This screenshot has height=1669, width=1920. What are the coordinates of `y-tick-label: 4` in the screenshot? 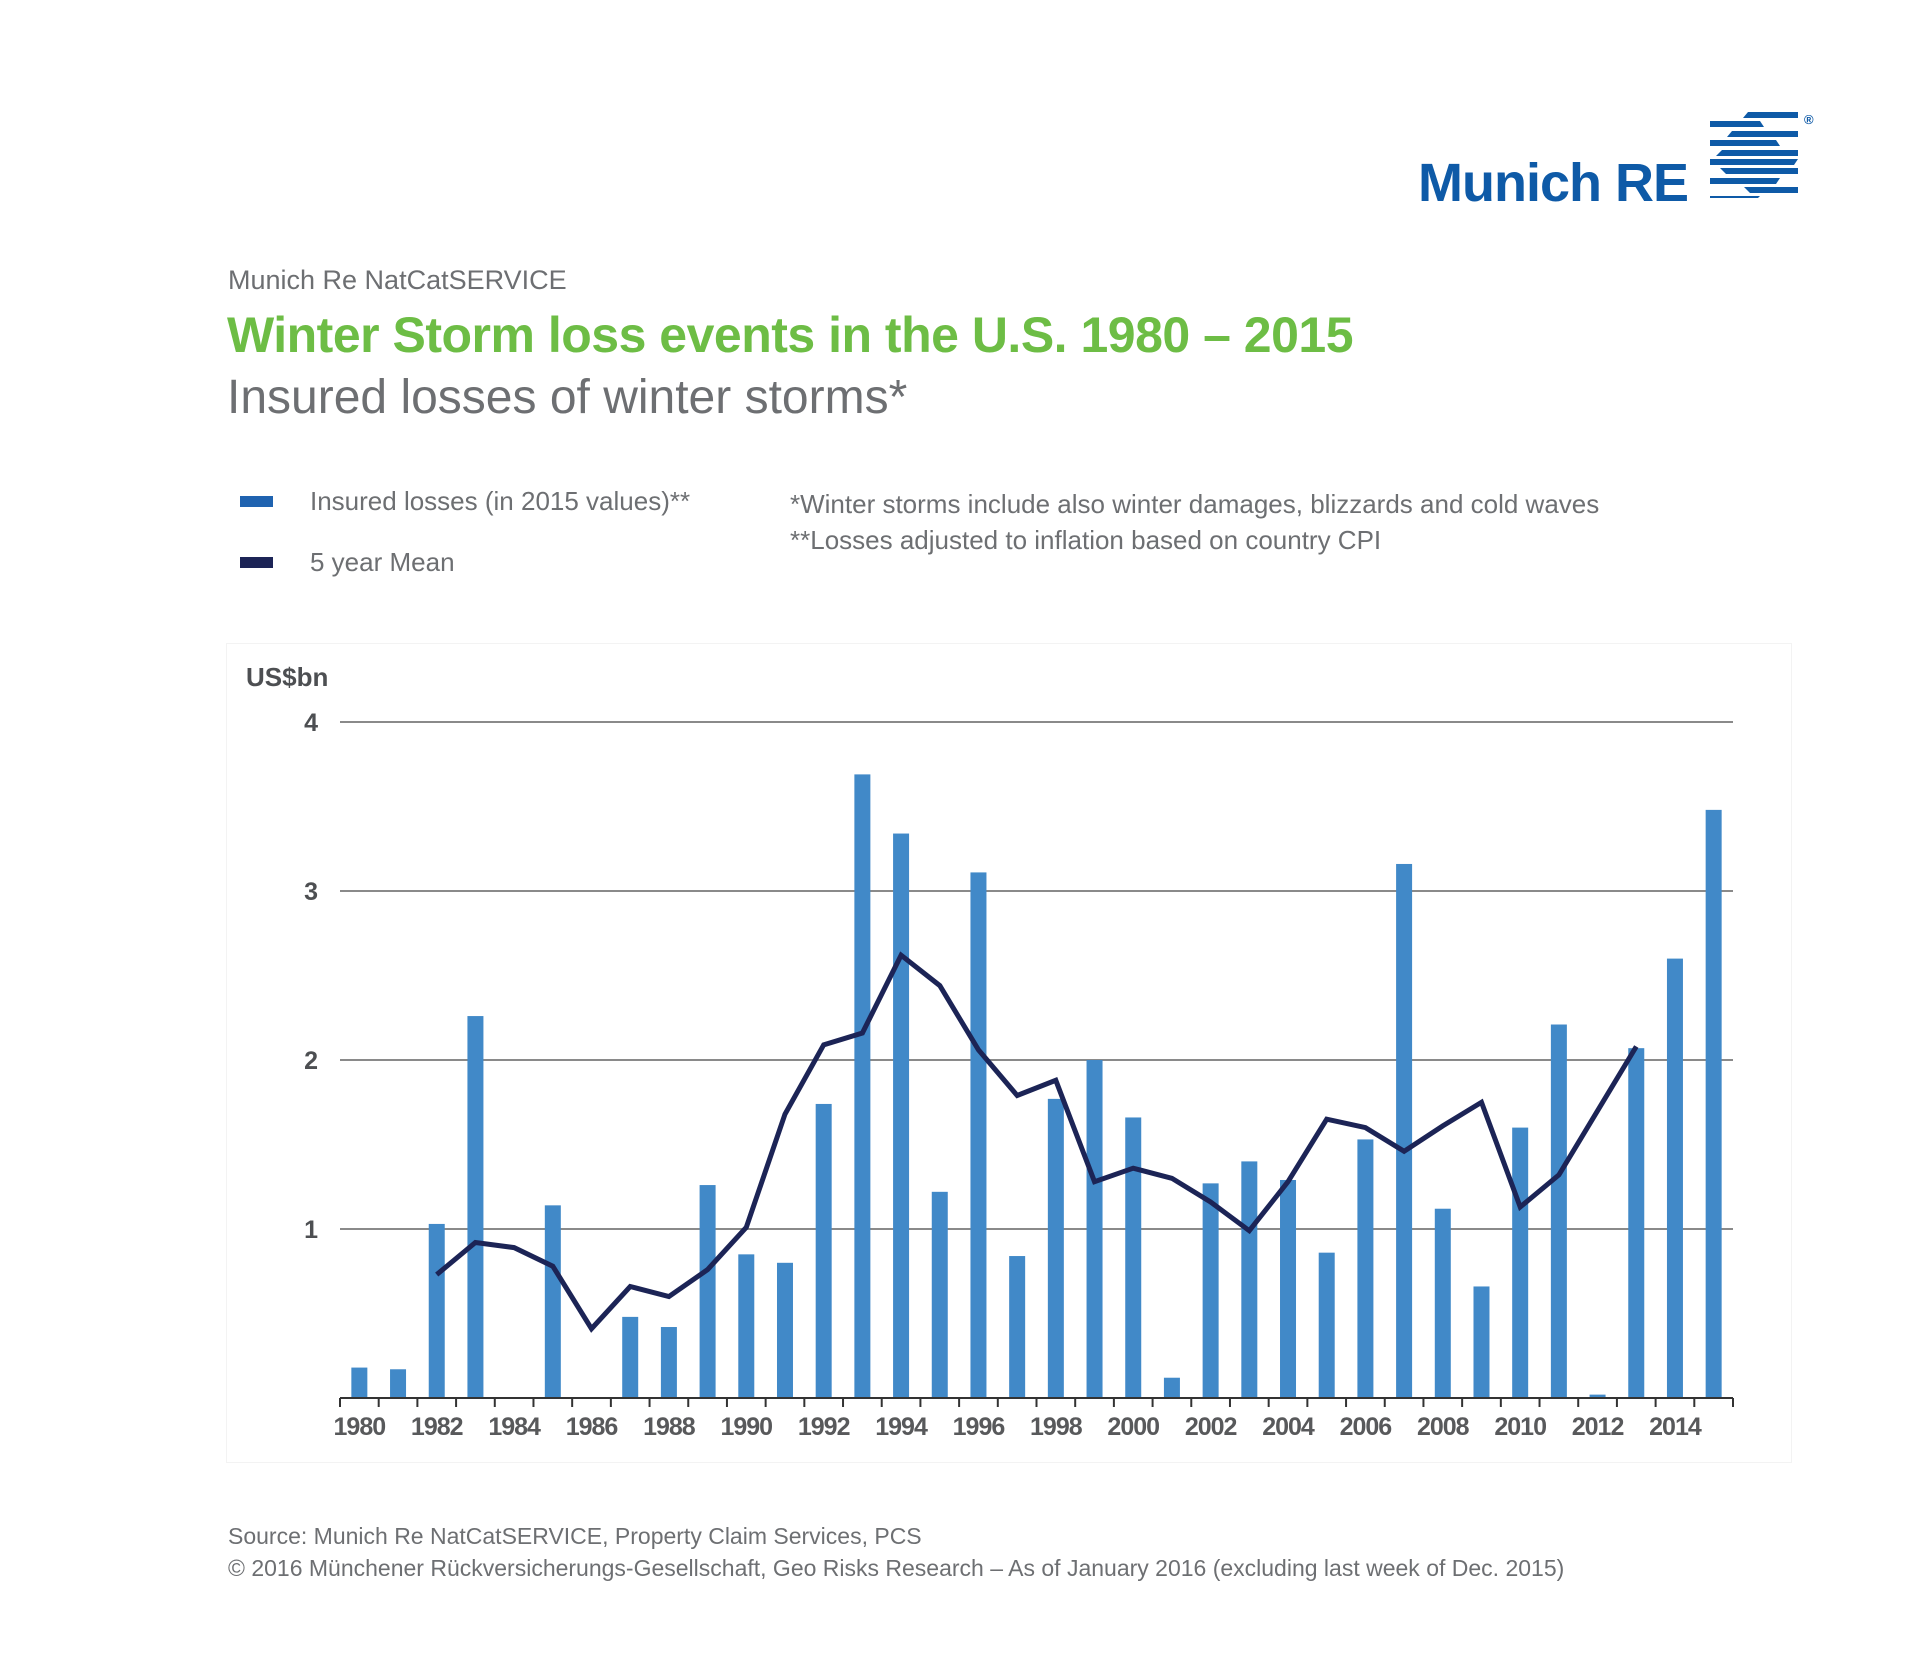 It's located at (311, 723).